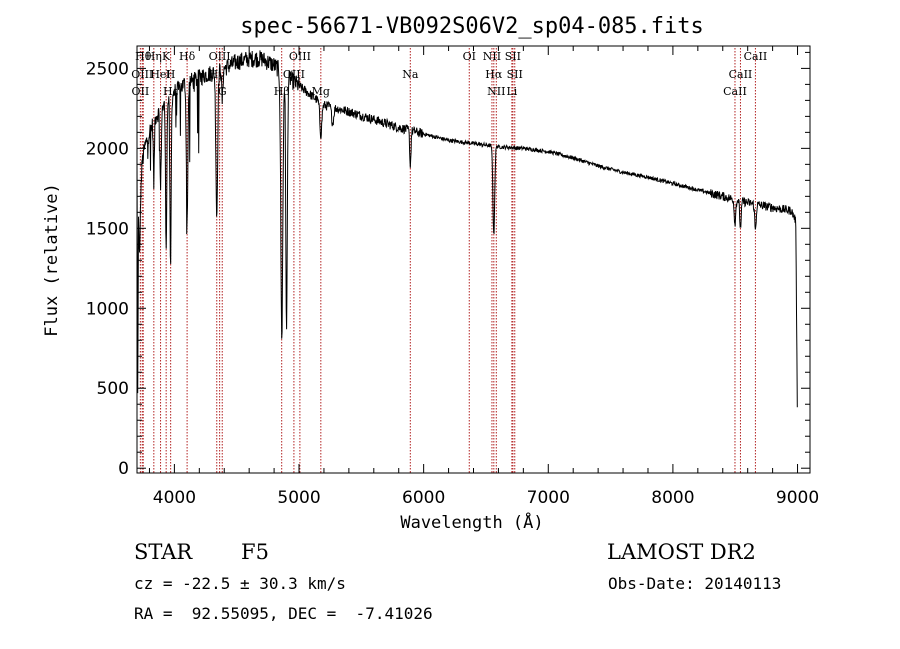 The width and height of the screenshot is (900, 649). What do you see at coordinates (154, 56) in the screenshot?
I see `line-label: Hη` at bounding box center [154, 56].